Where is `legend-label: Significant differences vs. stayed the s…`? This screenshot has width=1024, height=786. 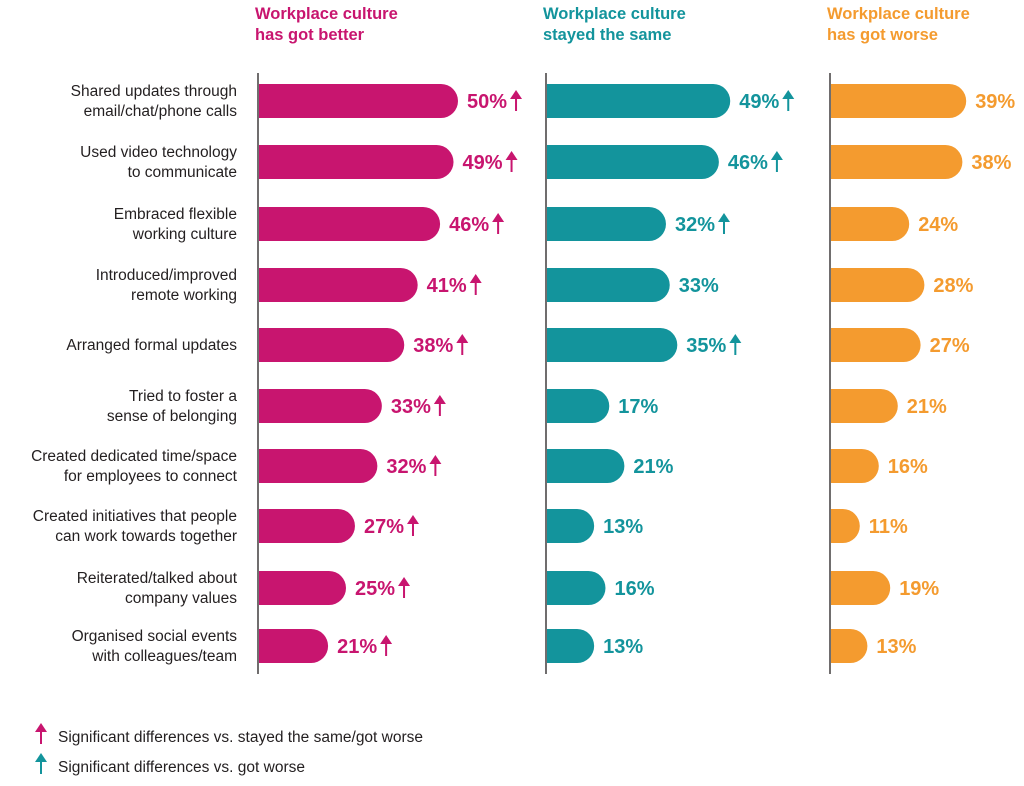 legend-label: Significant differences vs. stayed the s… is located at coordinates (240, 737).